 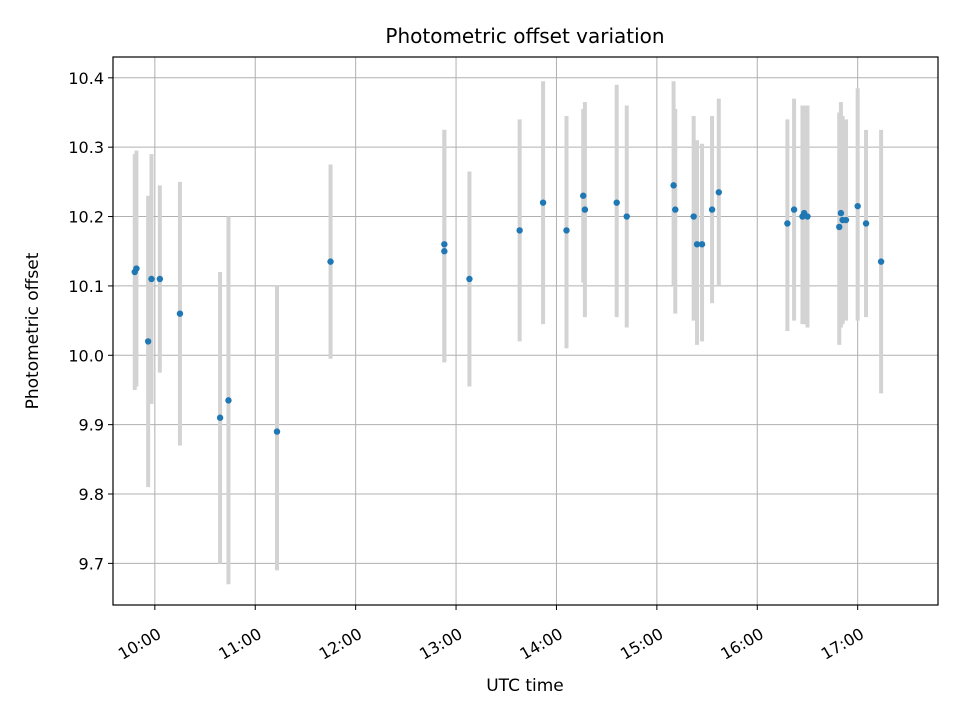 I want to click on y-tick-label: 9.9, so click(x=91, y=425).